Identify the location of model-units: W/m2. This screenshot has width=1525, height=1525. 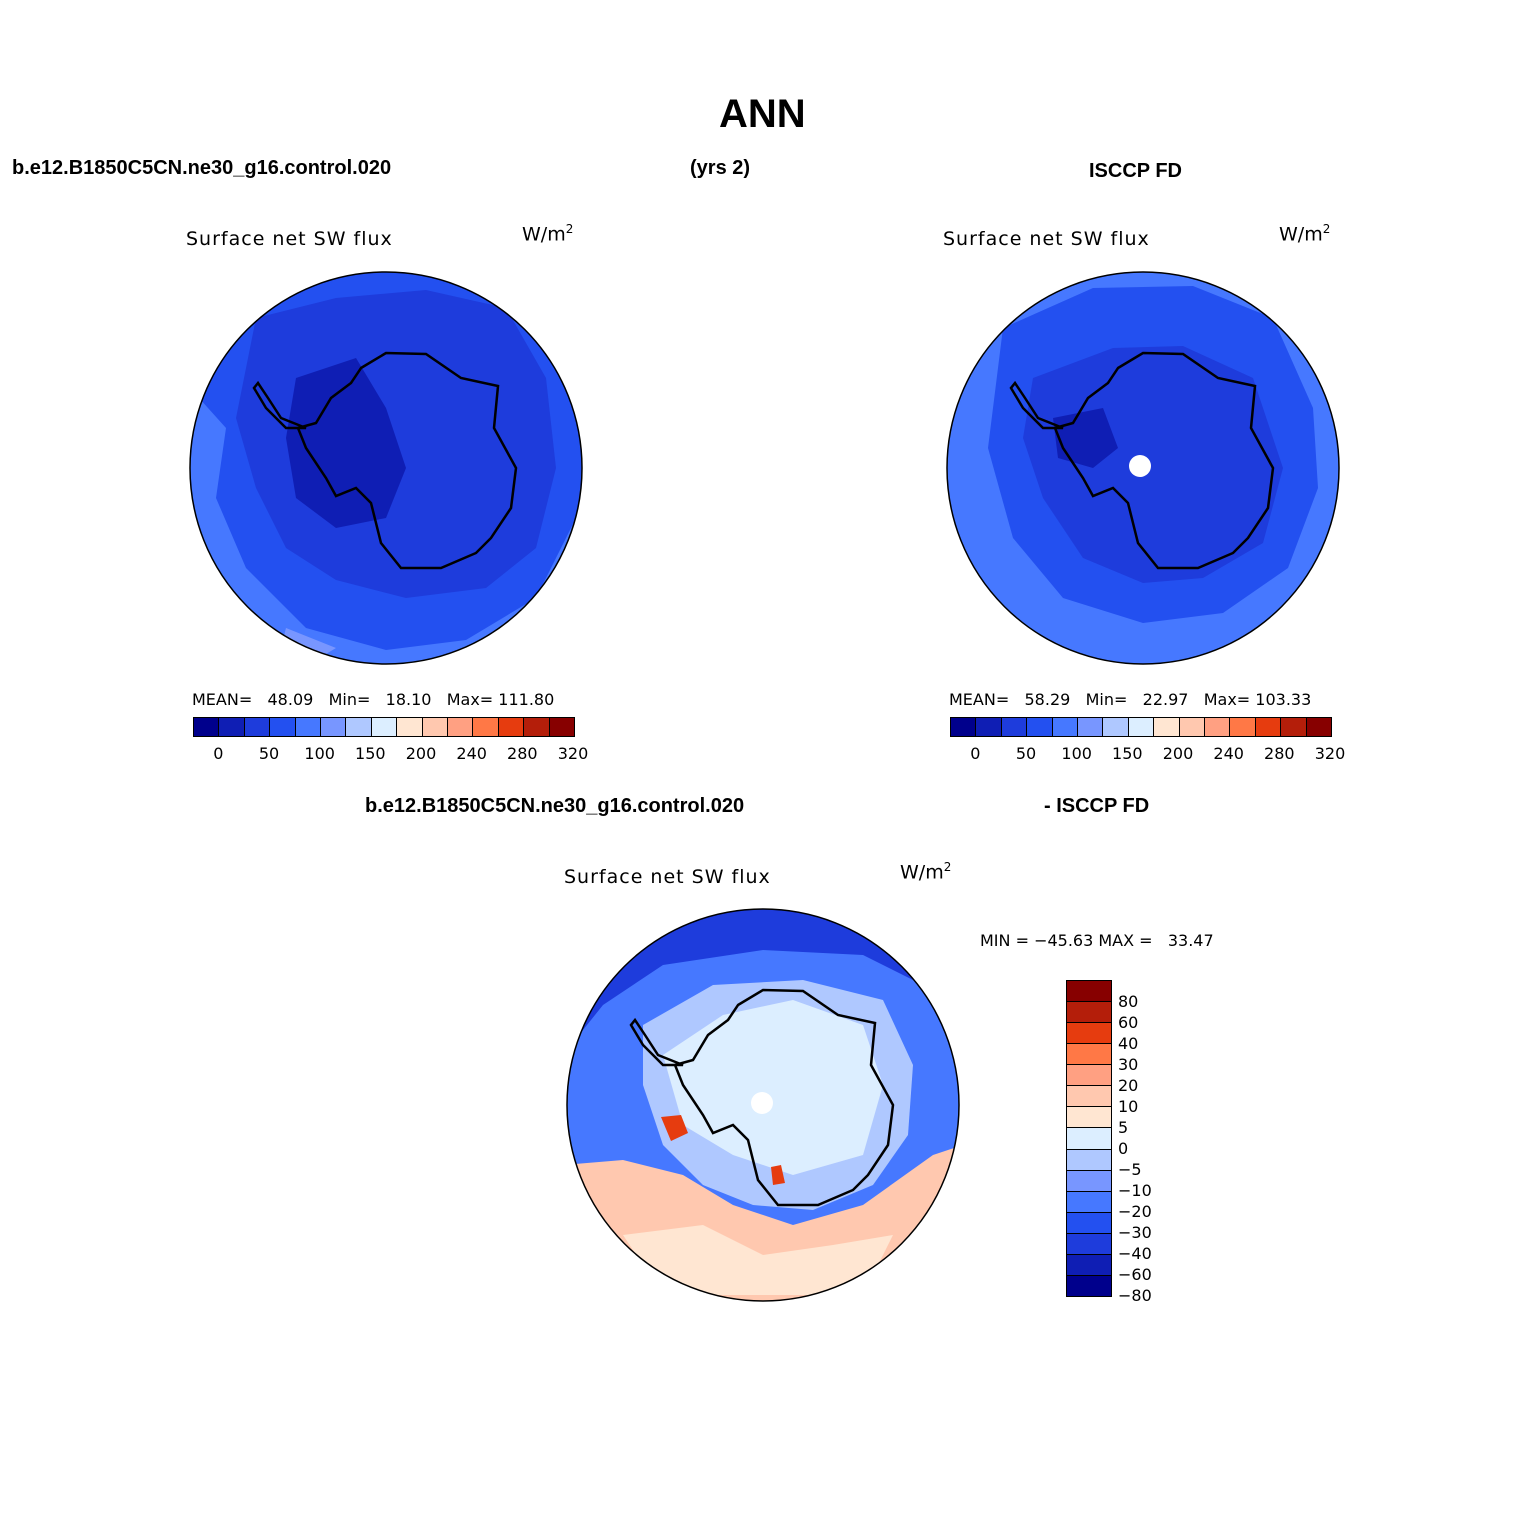
(547, 233).